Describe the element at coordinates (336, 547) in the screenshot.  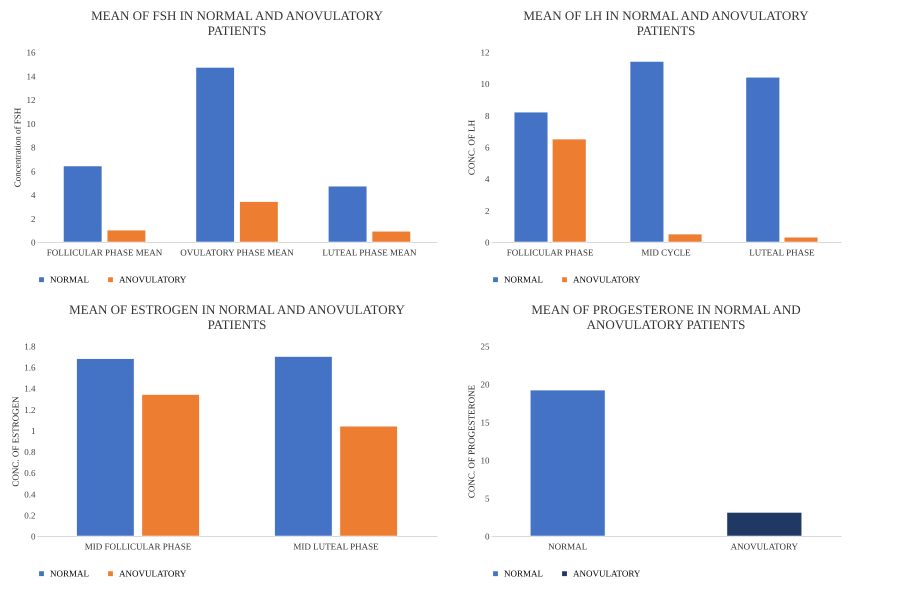
I see `x-tick-label: MID LUTEAL PHASE` at that location.